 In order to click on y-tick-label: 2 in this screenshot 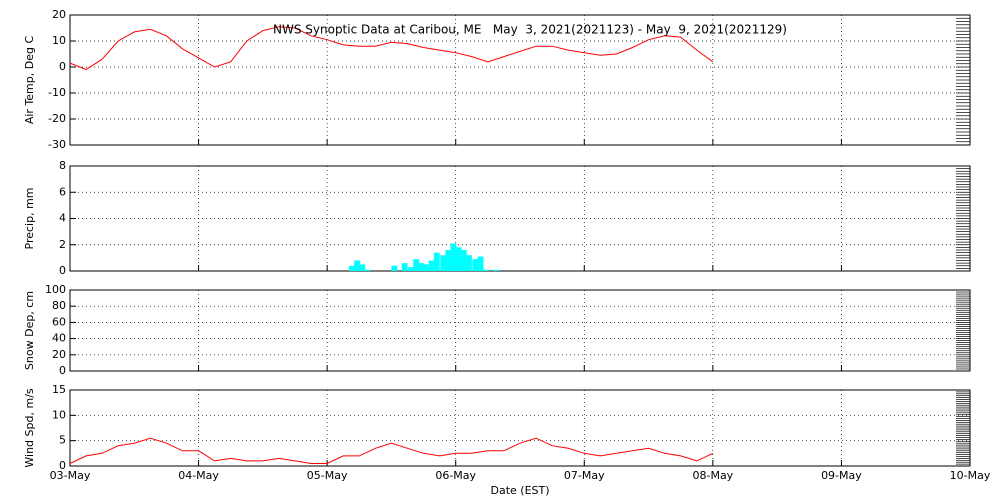, I will do `click(62, 244)`.